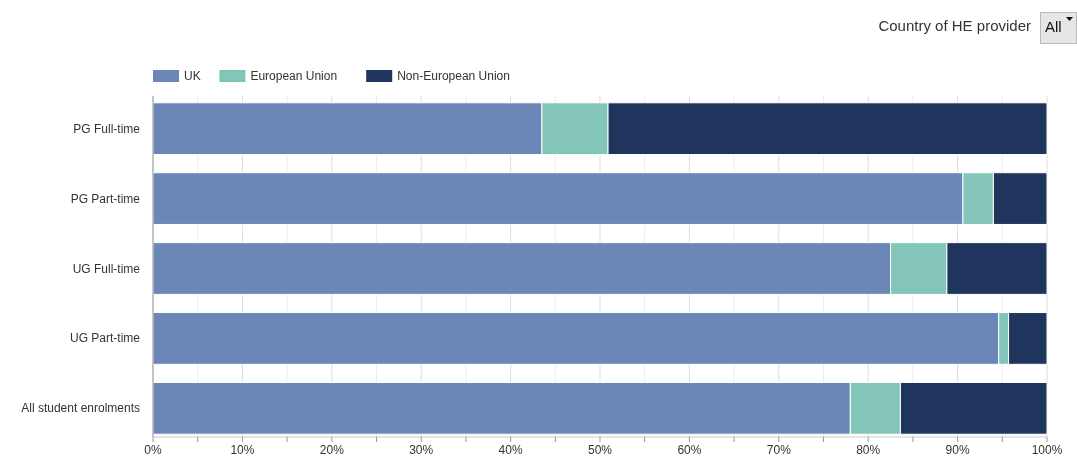 This screenshot has width=1077, height=461. What do you see at coordinates (510, 450) in the screenshot?
I see `x-tick-label: 40%` at bounding box center [510, 450].